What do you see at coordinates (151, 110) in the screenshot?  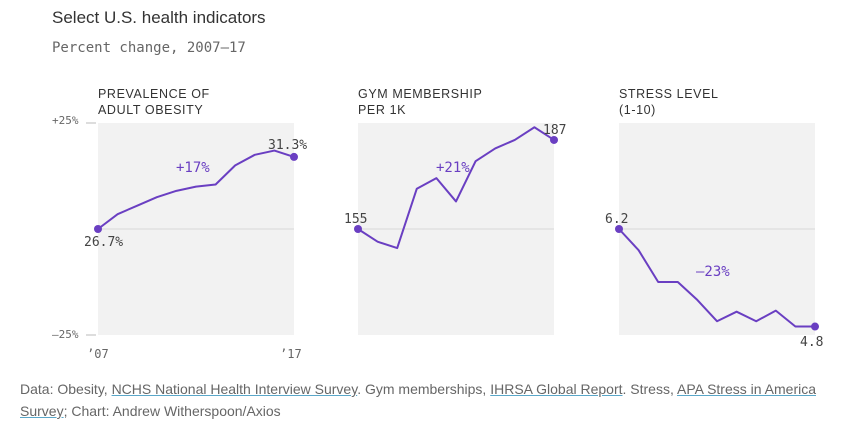 I see `panel-title-obesity-line2: ADULT OBESITY` at bounding box center [151, 110].